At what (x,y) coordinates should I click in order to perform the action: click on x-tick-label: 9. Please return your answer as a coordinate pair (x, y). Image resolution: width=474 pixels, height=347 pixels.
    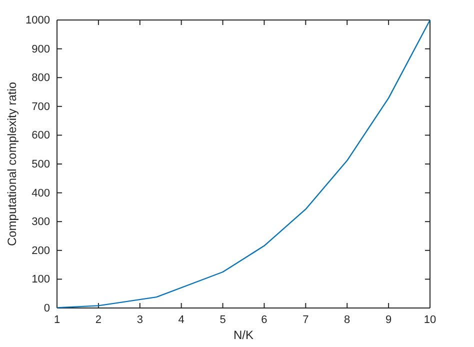
    Looking at the image, I should click on (388, 320).